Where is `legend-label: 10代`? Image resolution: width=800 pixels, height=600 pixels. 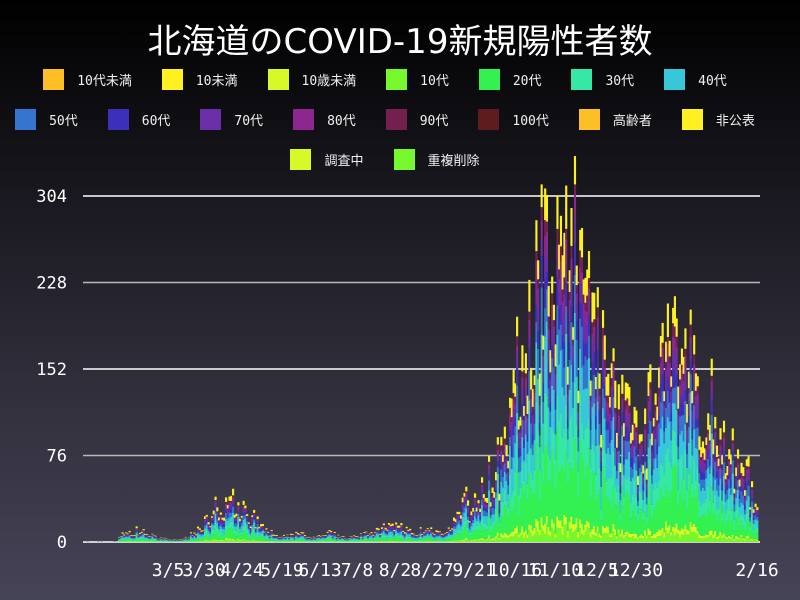 legend-label: 10代 is located at coordinates (434, 81).